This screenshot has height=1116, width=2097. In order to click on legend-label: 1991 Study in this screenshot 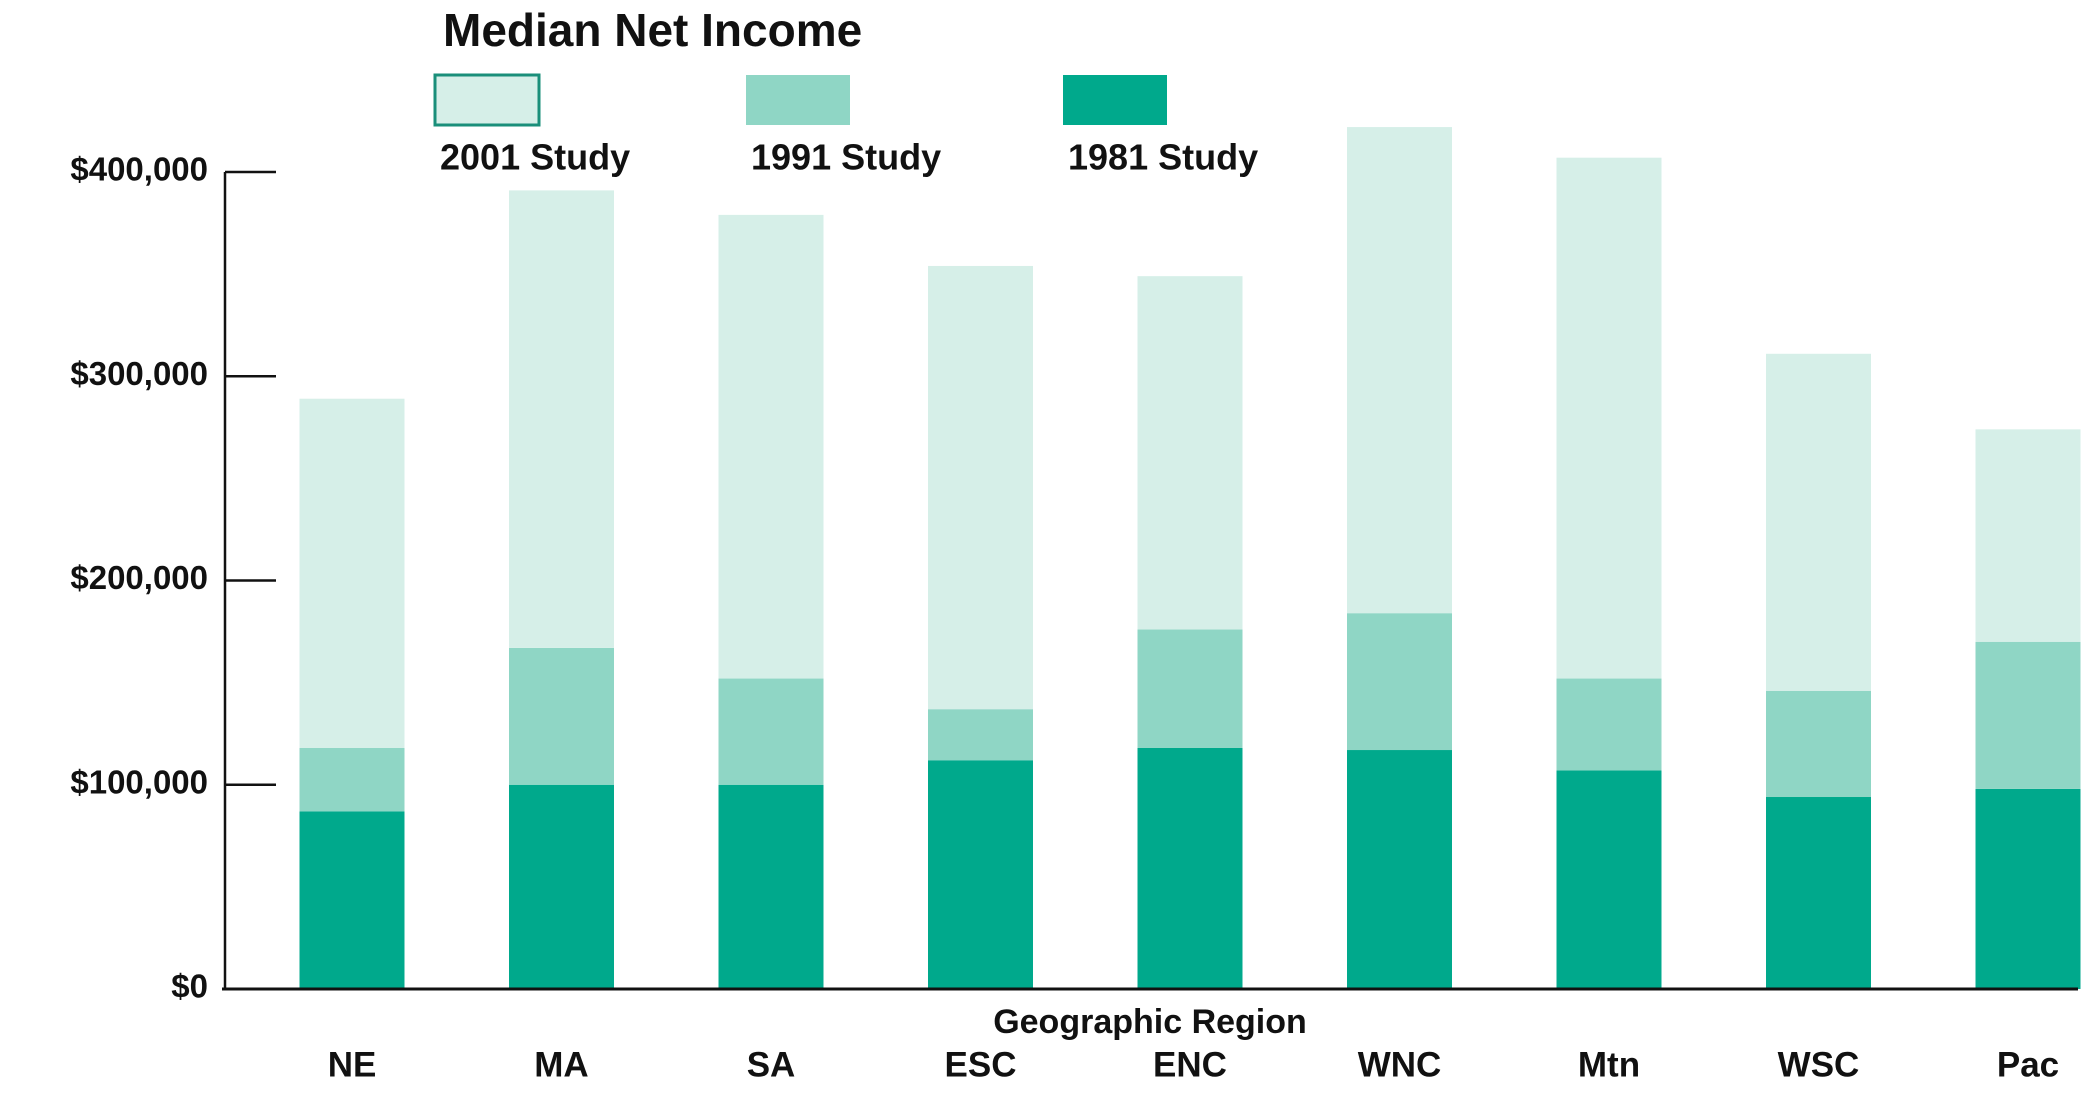, I will do `click(846, 157)`.